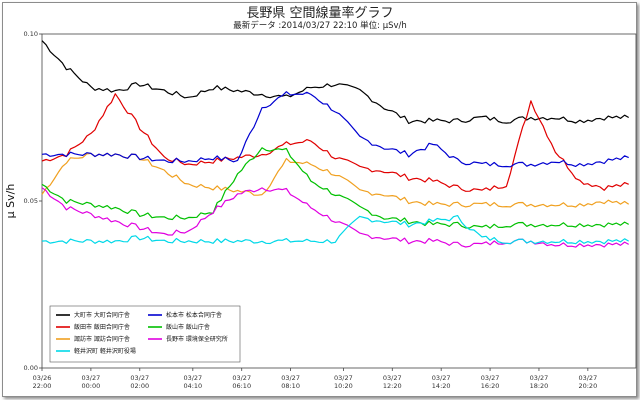  What do you see at coordinates (31, 201) in the screenshot?
I see `y-tick-label: 0.05` at bounding box center [31, 201].